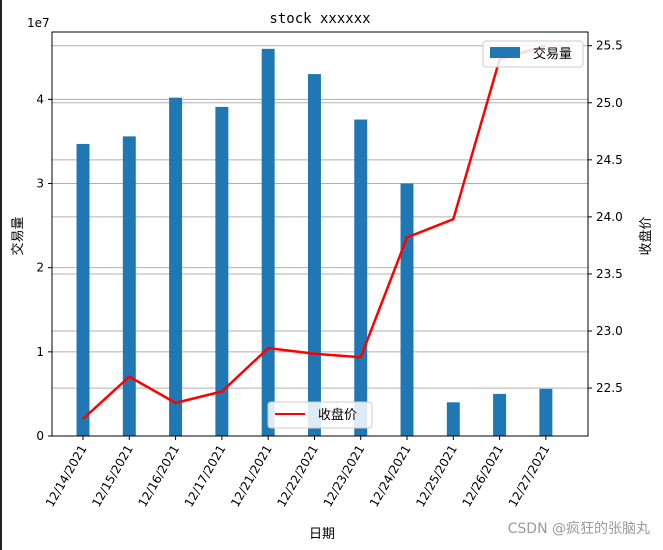 The image size is (663, 550). I want to click on window-left-edge, so click(1, 275).